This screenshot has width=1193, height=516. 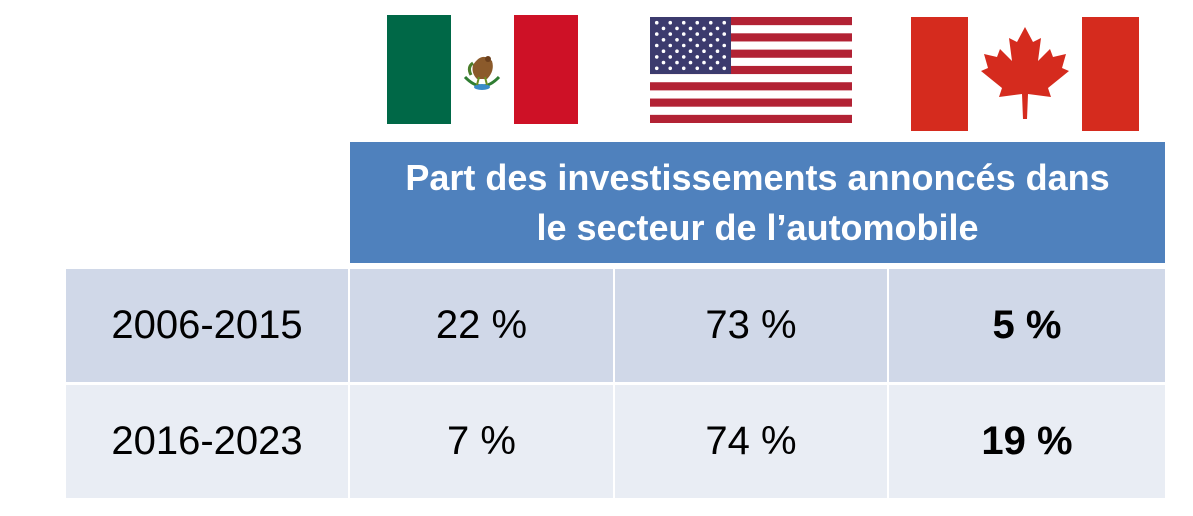 I want to click on cell-united-states: 74 %, so click(x=751, y=441).